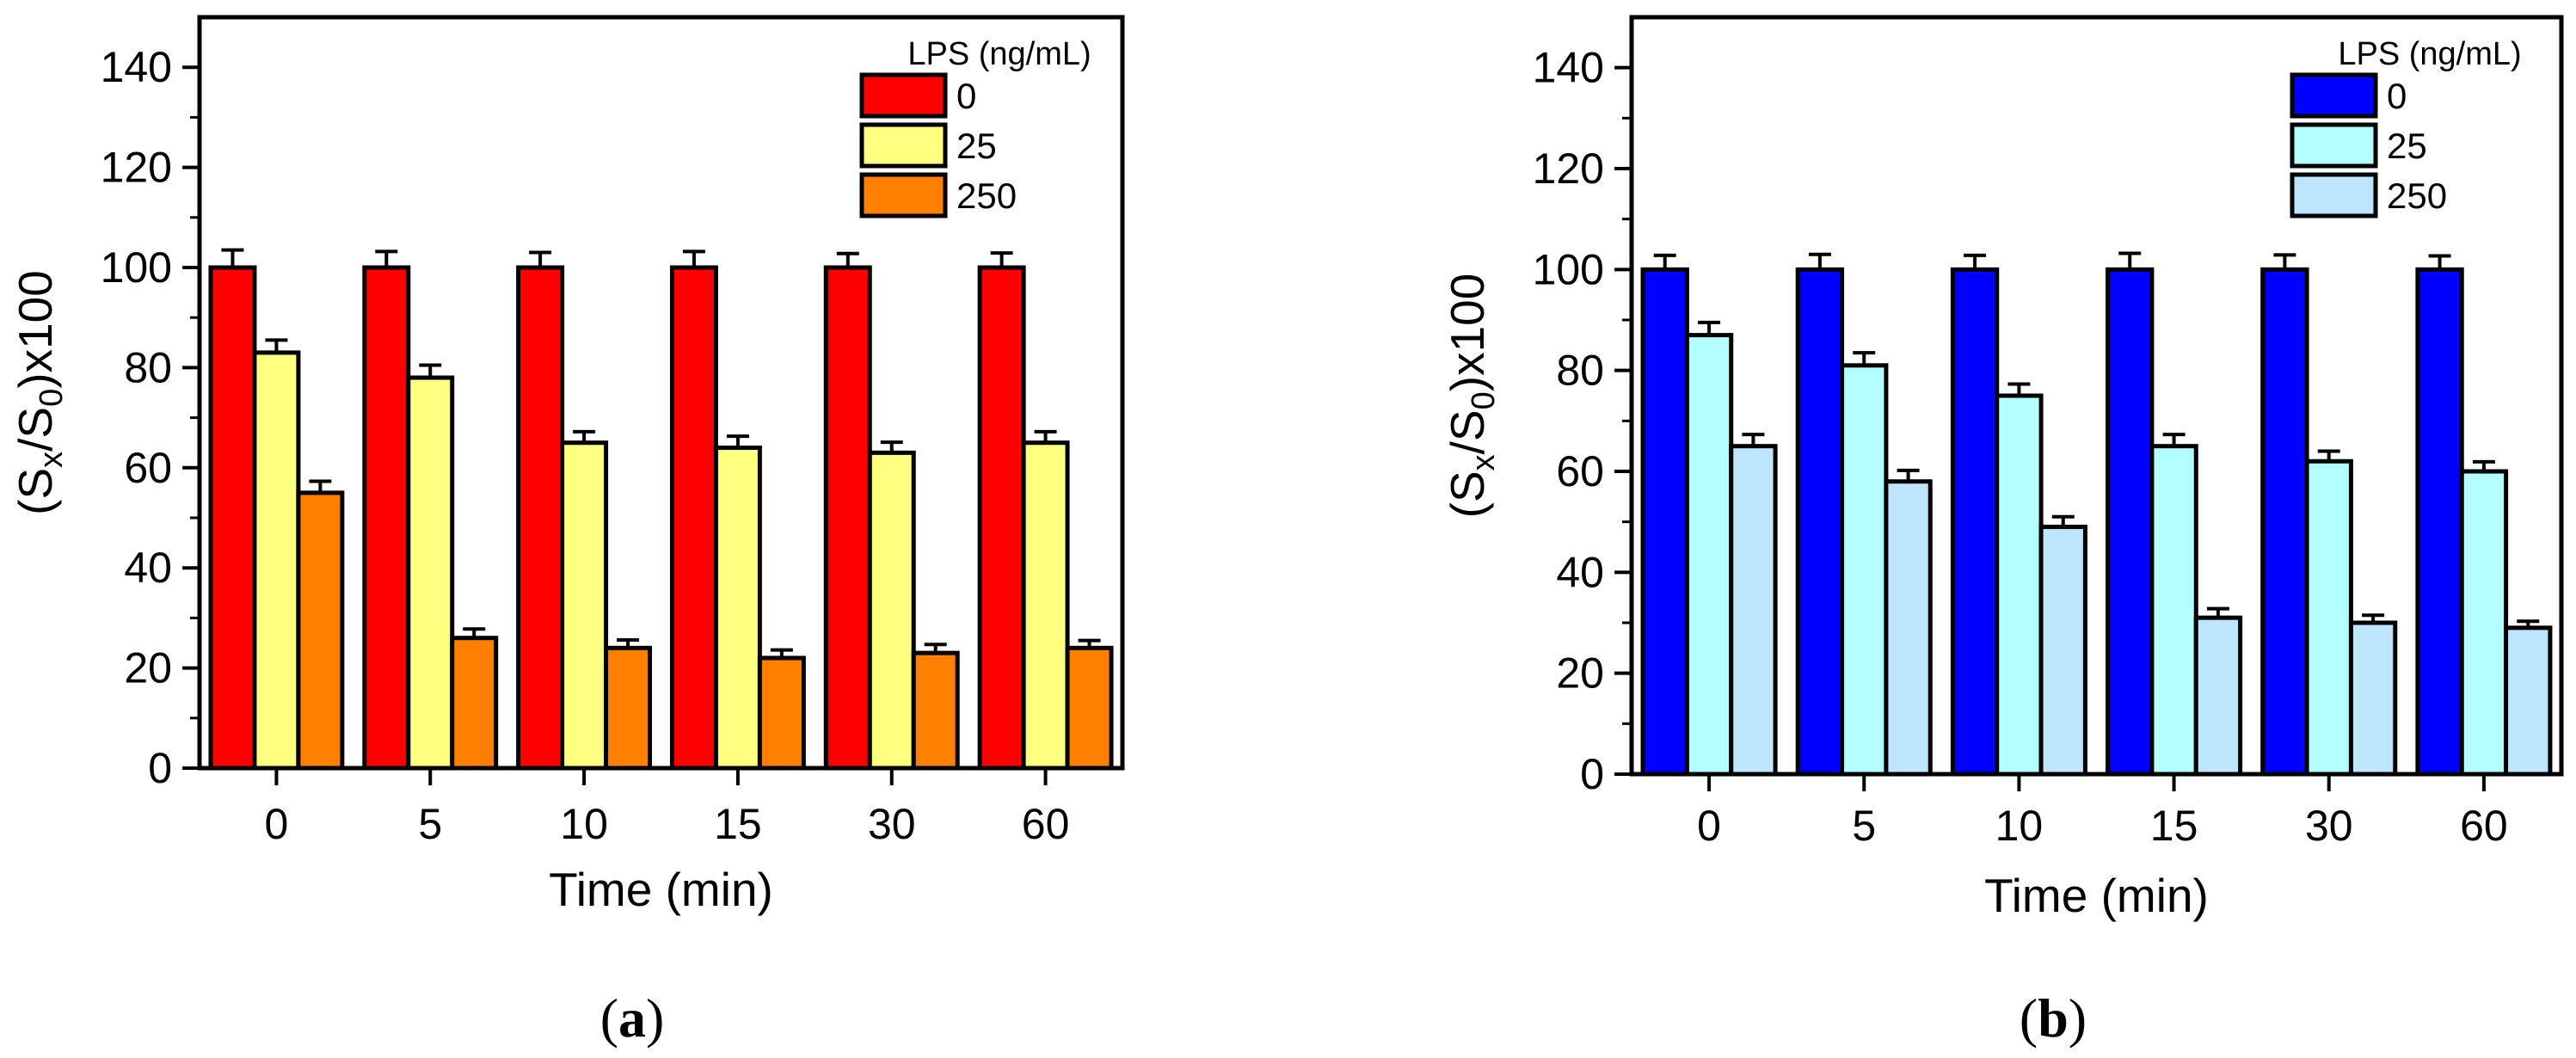  Describe the element at coordinates (892, 824) in the screenshot. I see `x-tick-label-a-30: 30` at that location.